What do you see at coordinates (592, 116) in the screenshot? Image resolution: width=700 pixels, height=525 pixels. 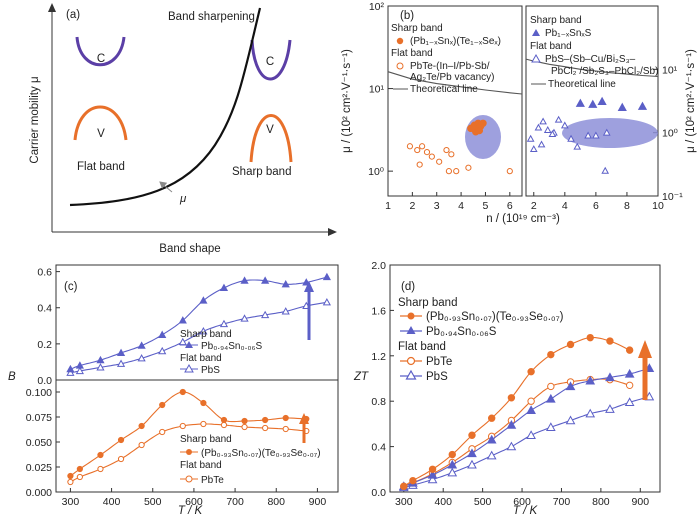 I see `panel-b-right-marks` at bounding box center [592, 116].